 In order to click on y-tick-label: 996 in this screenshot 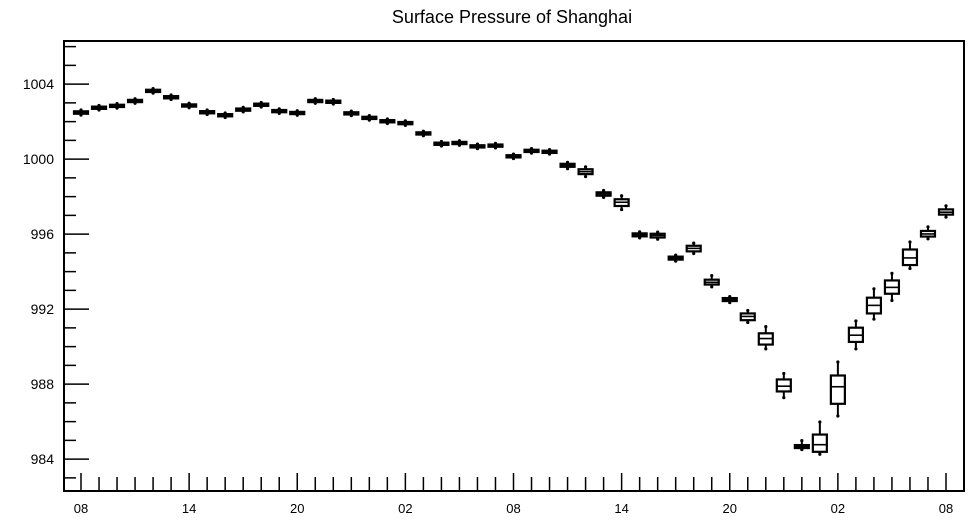, I will do `click(43, 234)`.